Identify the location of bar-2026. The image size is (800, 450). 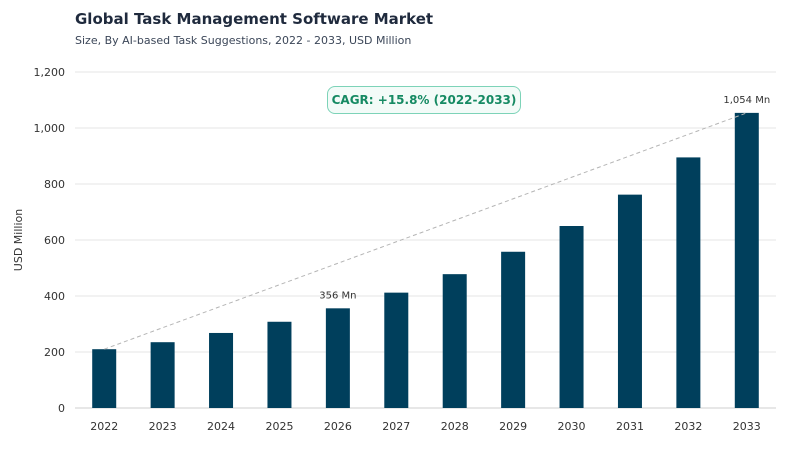
(337, 358).